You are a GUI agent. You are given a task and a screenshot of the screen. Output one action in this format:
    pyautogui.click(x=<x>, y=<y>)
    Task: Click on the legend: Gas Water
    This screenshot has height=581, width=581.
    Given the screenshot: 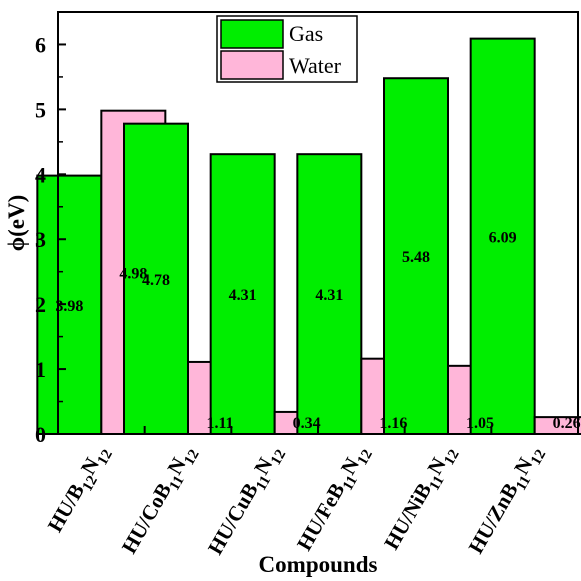 What is the action you would take?
    pyautogui.click(x=287, y=49)
    